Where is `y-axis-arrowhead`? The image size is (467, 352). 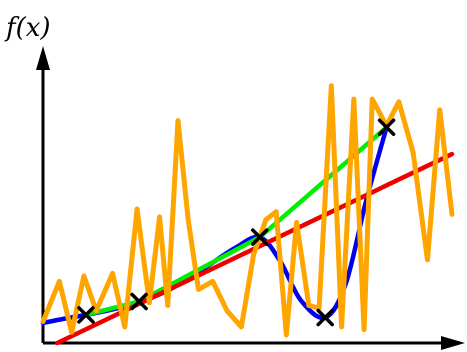
y-axis-arrowhead is located at coordinates (43, 58).